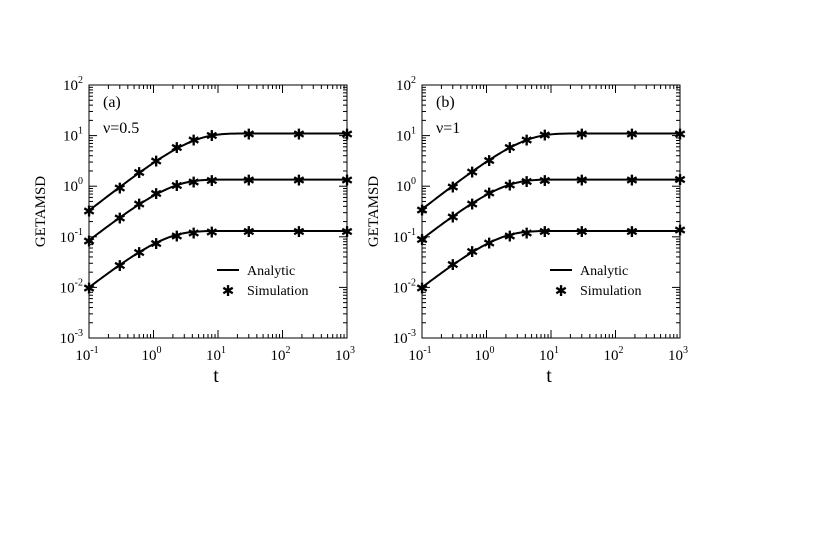 Image resolution: width=817 pixels, height=545 pixels. I want to click on y-tick-label: 10⁻¹, so click(404, 236).